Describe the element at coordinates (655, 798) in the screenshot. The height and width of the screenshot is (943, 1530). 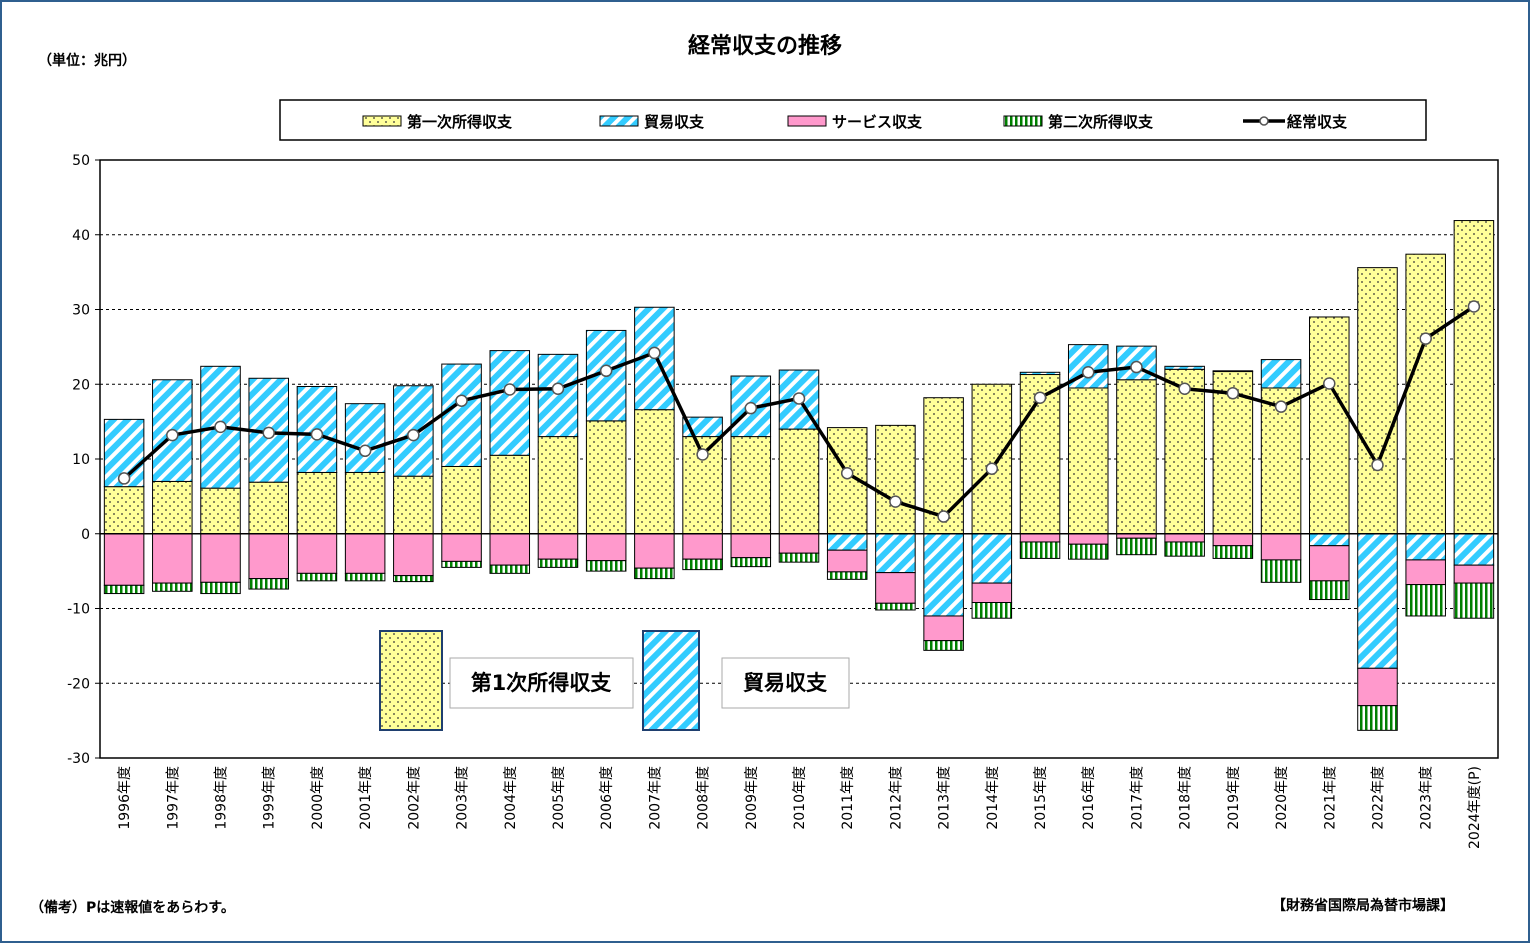
I see `x-tick-label: 2007年度` at that location.